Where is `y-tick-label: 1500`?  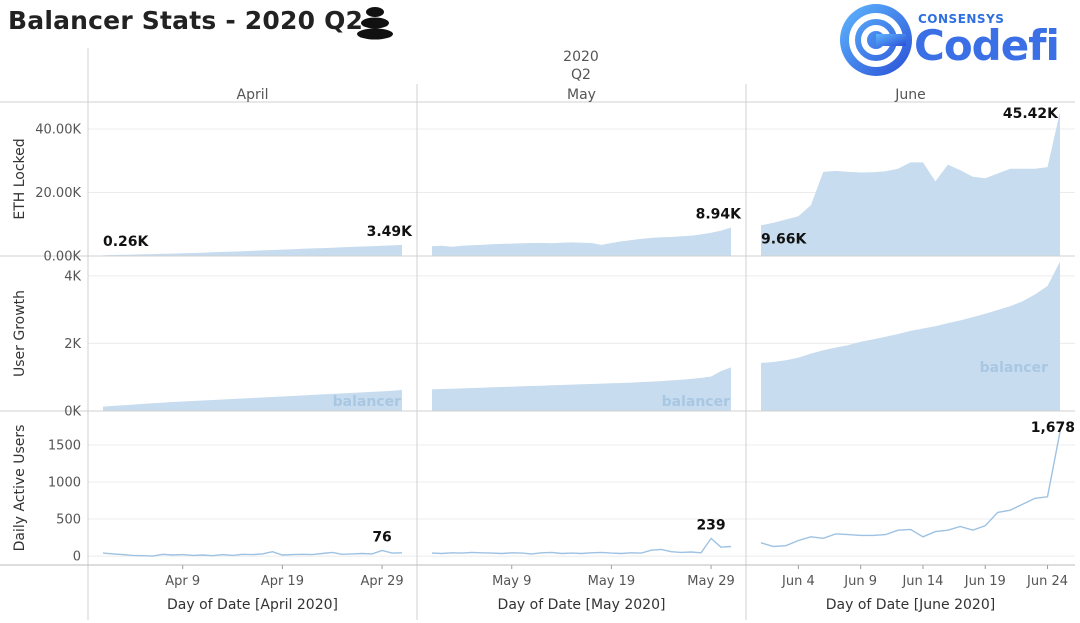 y-tick-label: 1500 is located at coordinates (64, 445).